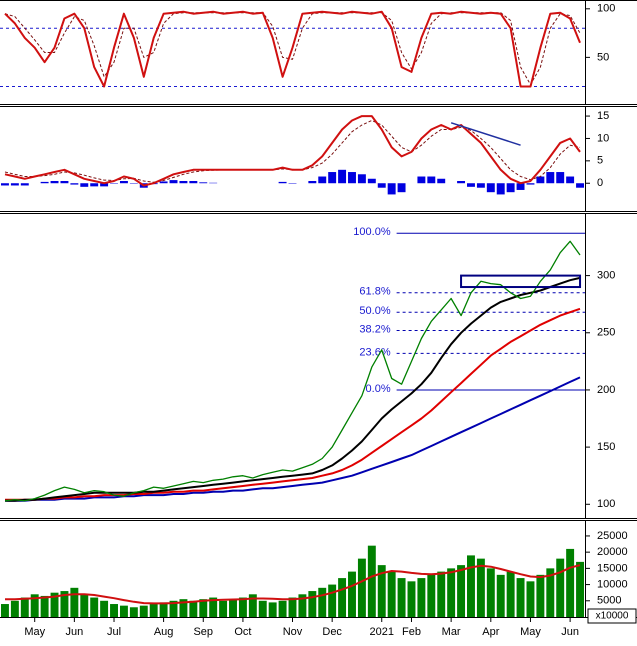  Describe the element at coordinates (164, 632) in the screenshot. I see `x-tick-label: Aug` at that location.